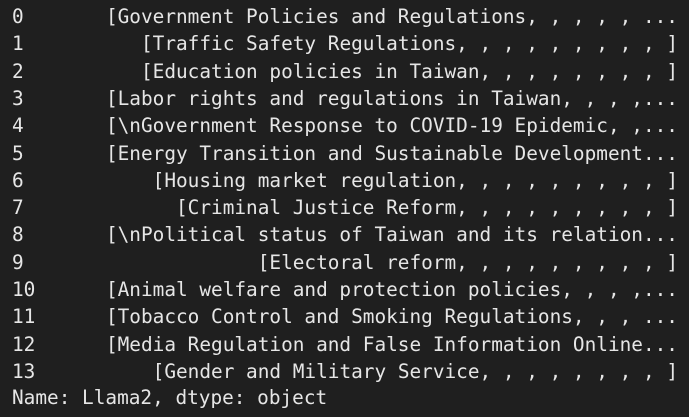  Describe the element at coordinates (18, 208) in the screenshot. I see `row-index: 7` at that location.